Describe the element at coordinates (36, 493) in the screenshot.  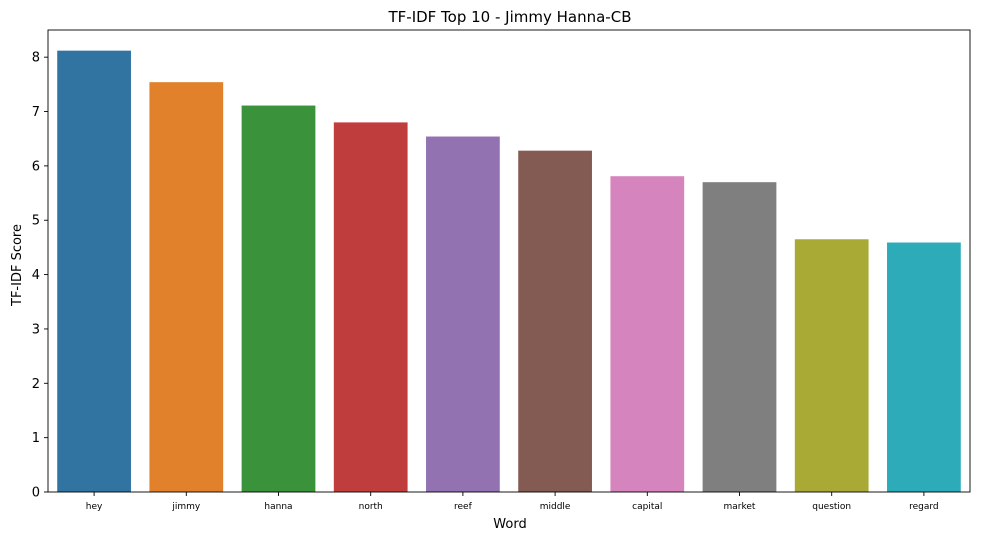
I see `y-tick-label-0: 0` at that location.